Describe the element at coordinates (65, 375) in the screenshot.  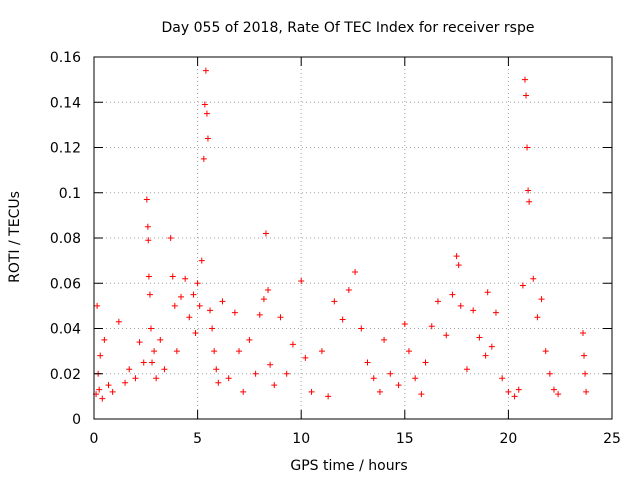
I see `y-tick-label: 0.02` at that location.